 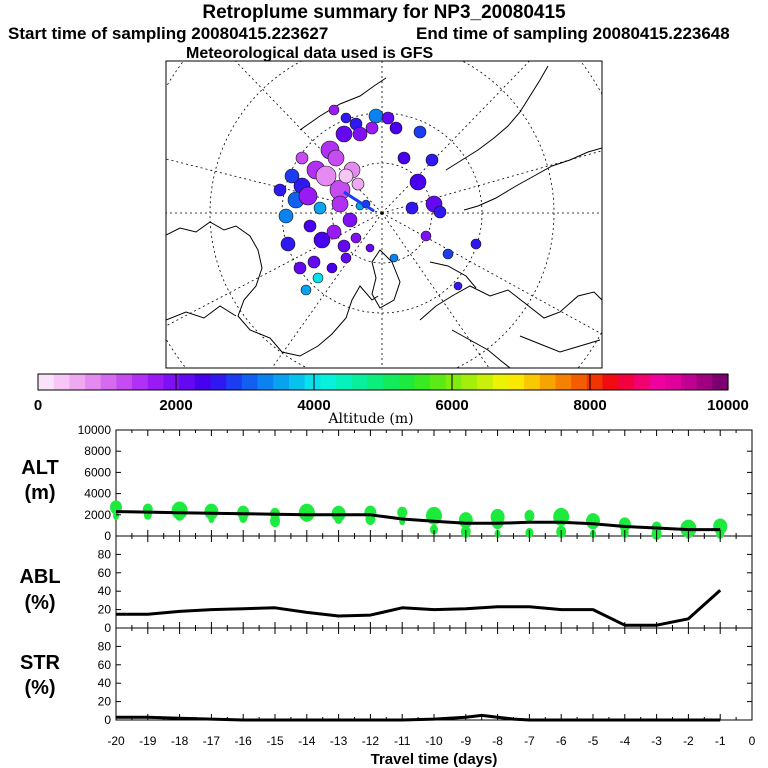 I want to click on x-tick-label: -7, so click(x=529, y=741).